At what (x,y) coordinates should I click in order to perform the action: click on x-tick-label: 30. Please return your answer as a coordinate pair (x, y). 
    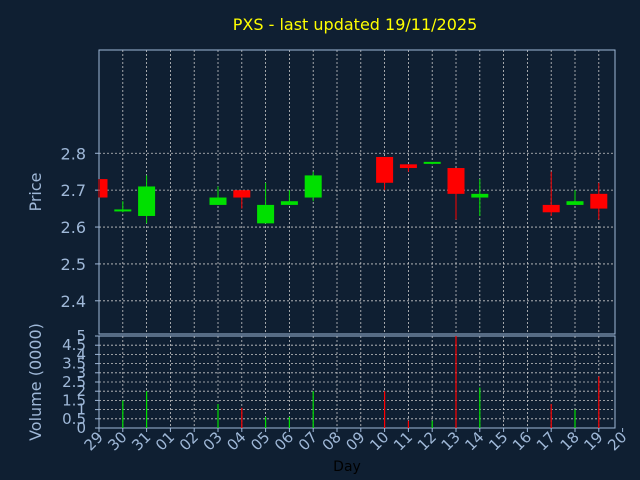
    Looking at the image, I should click on (117, 441).